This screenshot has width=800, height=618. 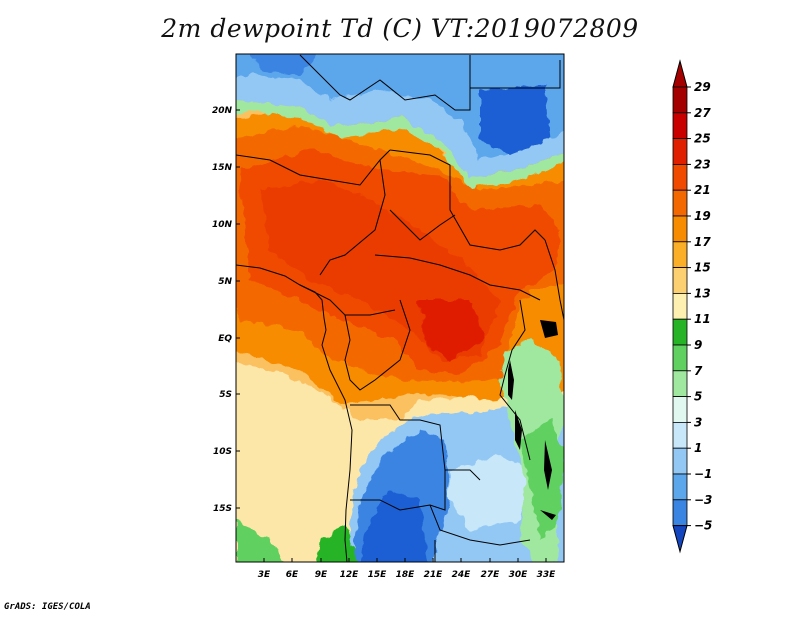 What do you see at coordinates (321, 575) in the screenshot?
I see `lon-label: 9E` at bounding box center [321, 575].